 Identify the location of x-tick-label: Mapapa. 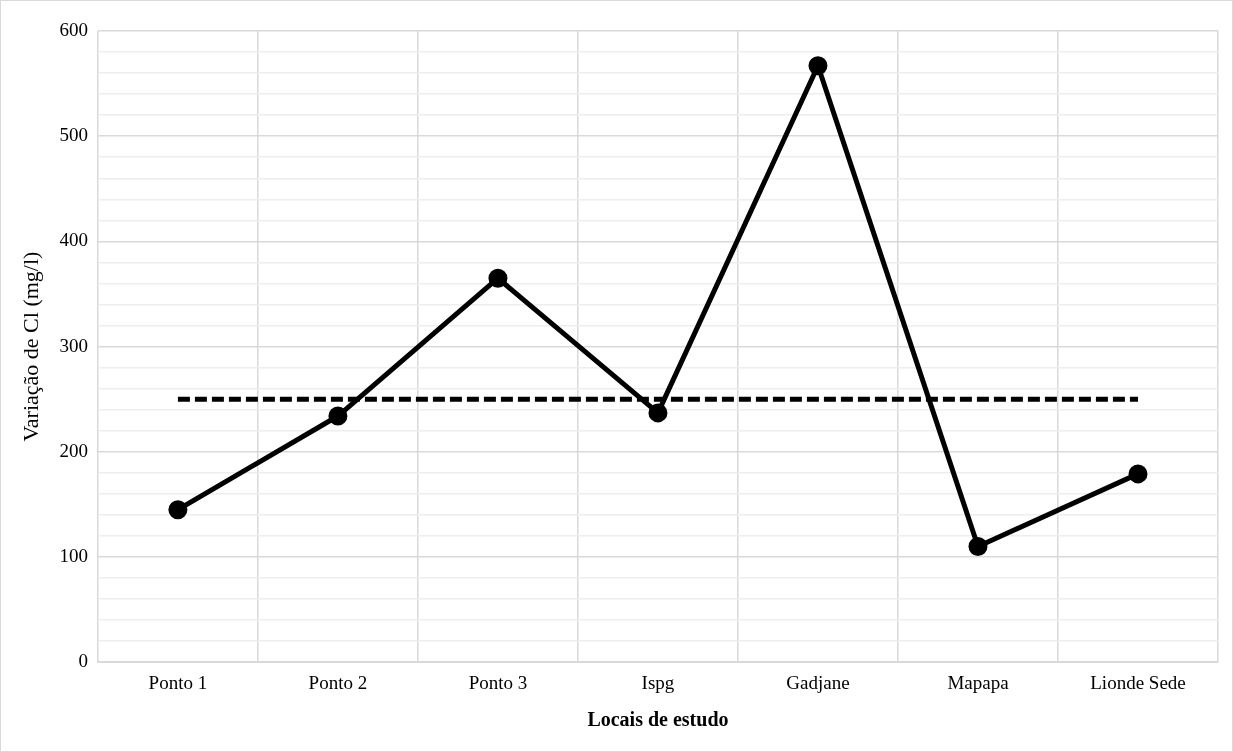
(978, 682).